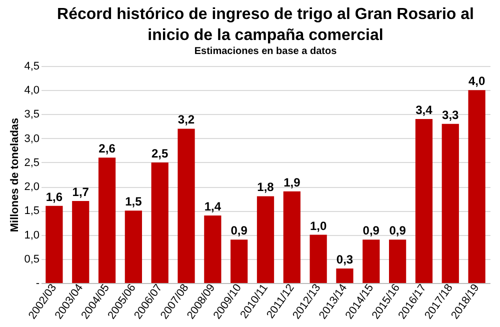 The width and height of the screenshot is (500, 327). I want to click on chart-title: Récord histórico de ingreso de trigo al Gran Rosario al inicio de la campaña comercial, so click(265, 25).